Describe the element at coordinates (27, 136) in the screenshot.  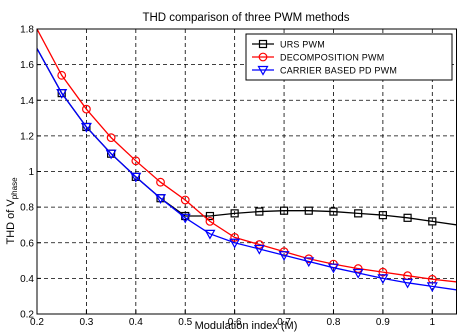
I see `y-tick-label: 1.2` at that location.